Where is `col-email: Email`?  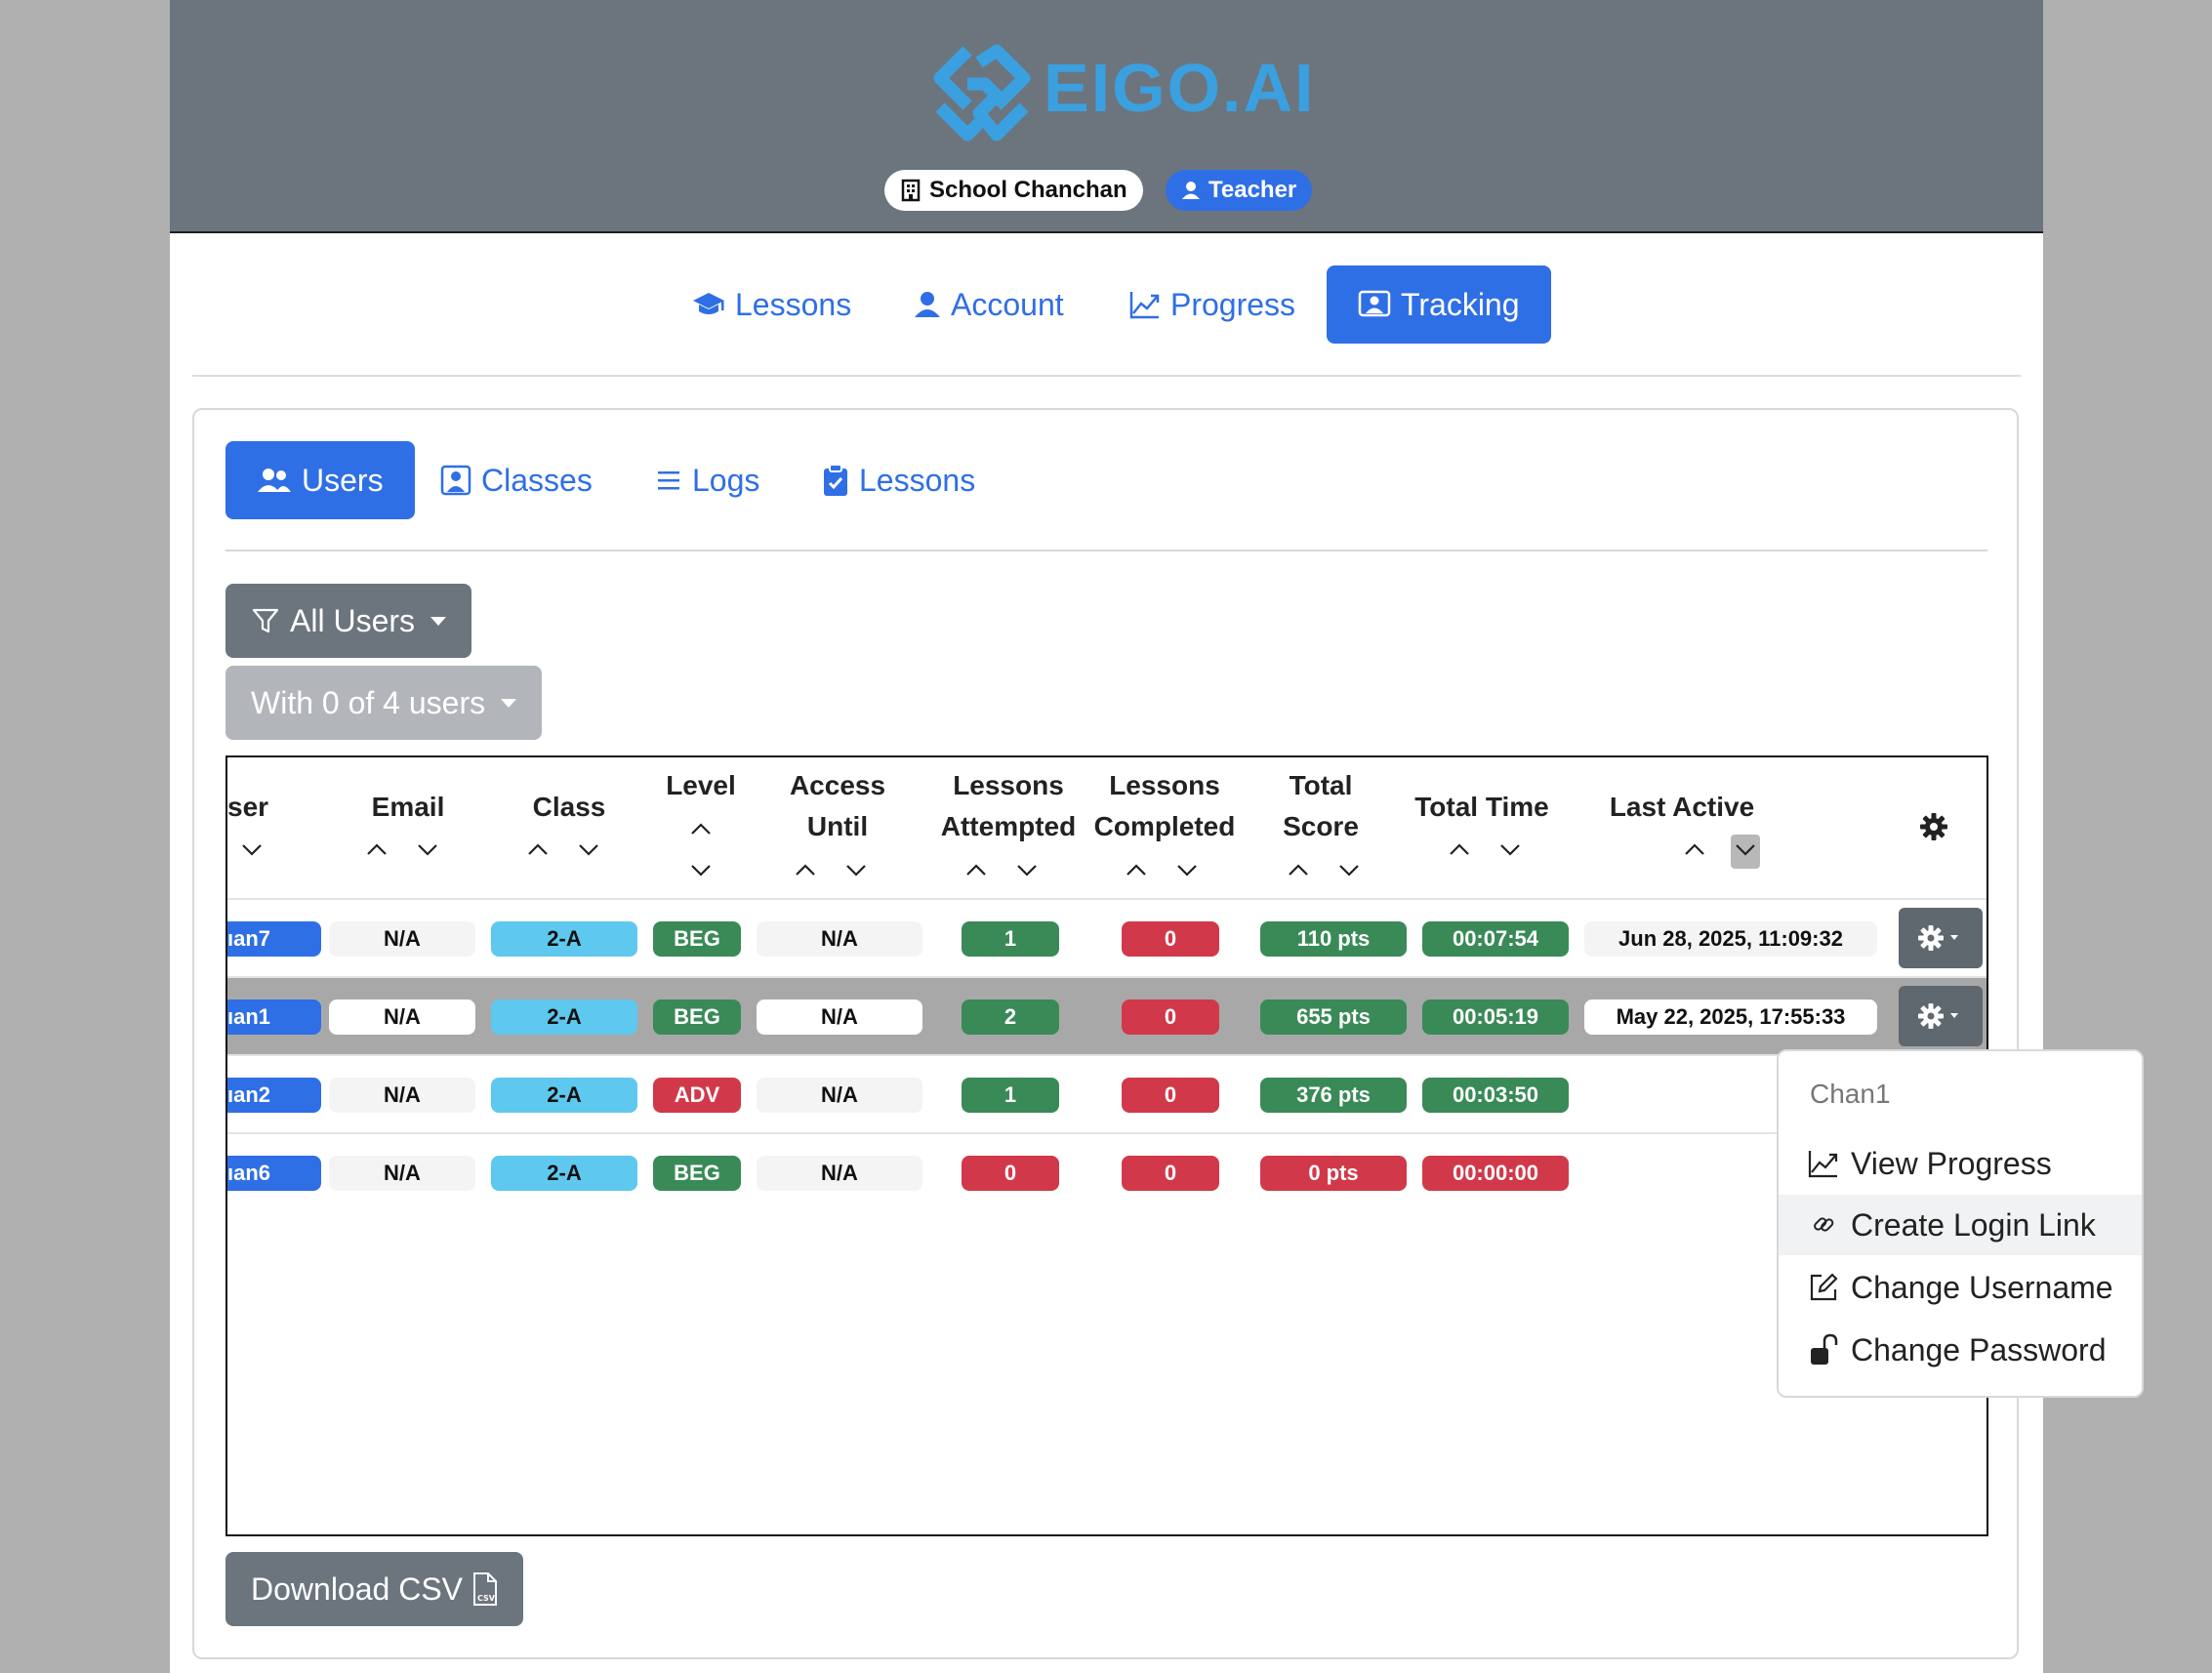
col-email: Email is located at coordinates (408, 807).